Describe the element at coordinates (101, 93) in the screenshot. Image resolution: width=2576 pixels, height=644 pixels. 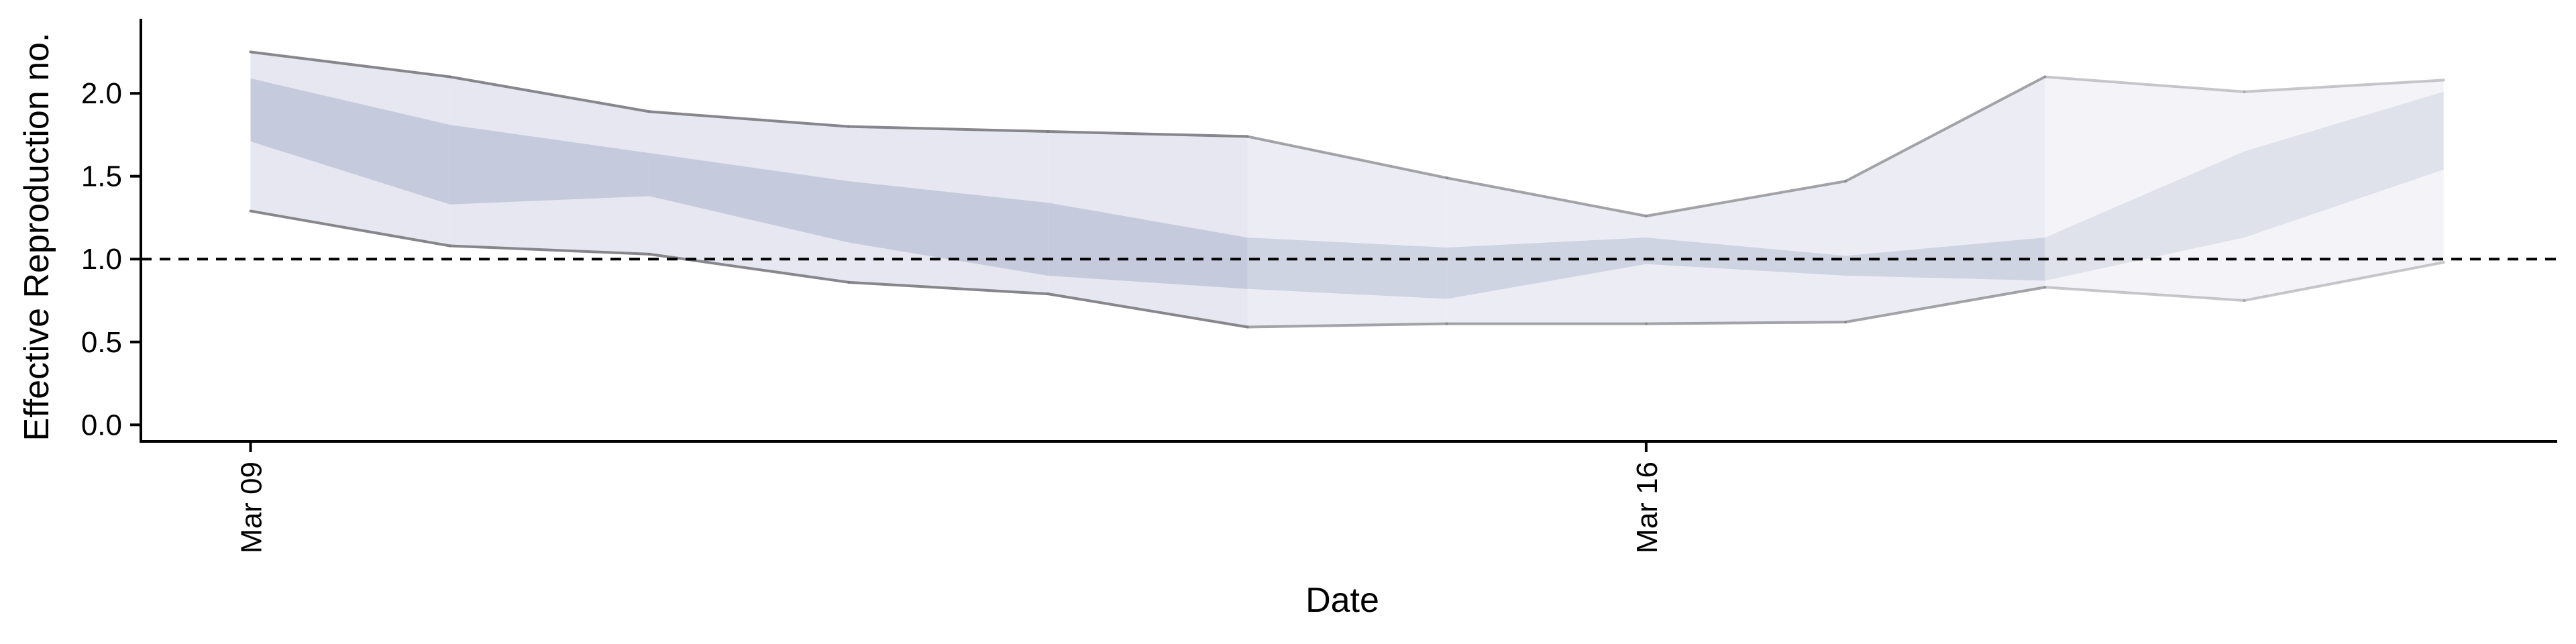
I see `y-tick-label: 2.0` at that location.